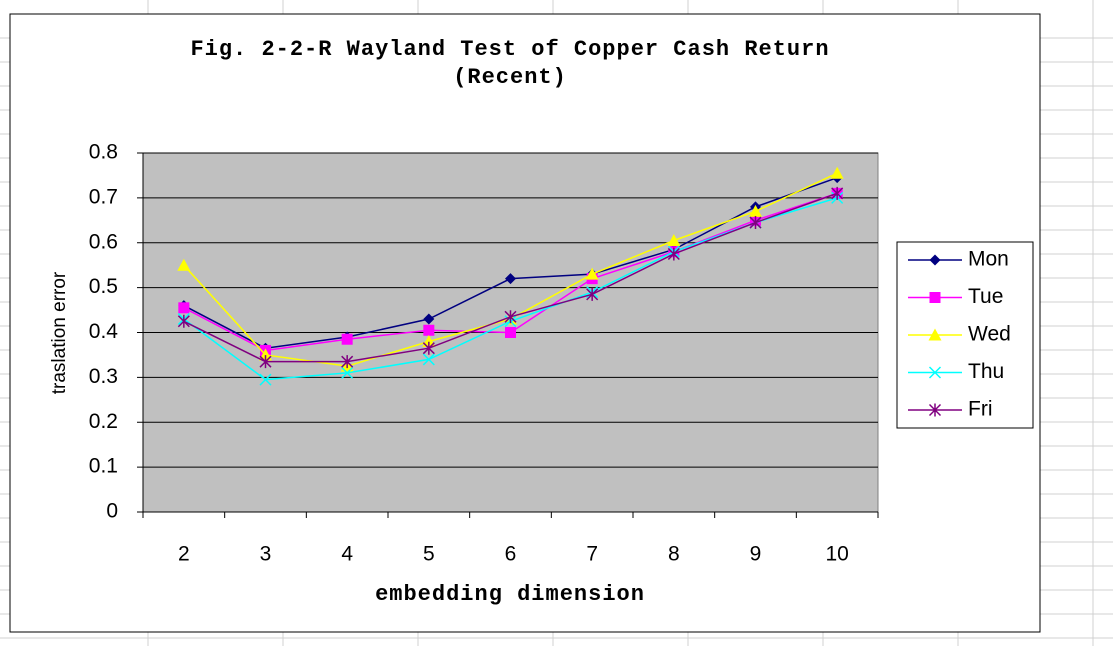 The height and width of the screenshot is (646, 1113). What do you see at coordinates (510, 594) in the screenshot?
I see `x-axis-title: embedding dimension` at bounding box center [510, 594].